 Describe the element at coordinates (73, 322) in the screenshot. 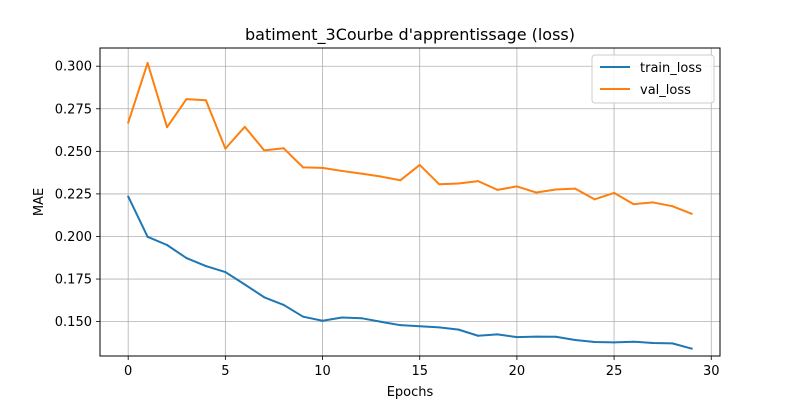

I see `y-tick-label: 0.150` at that location.